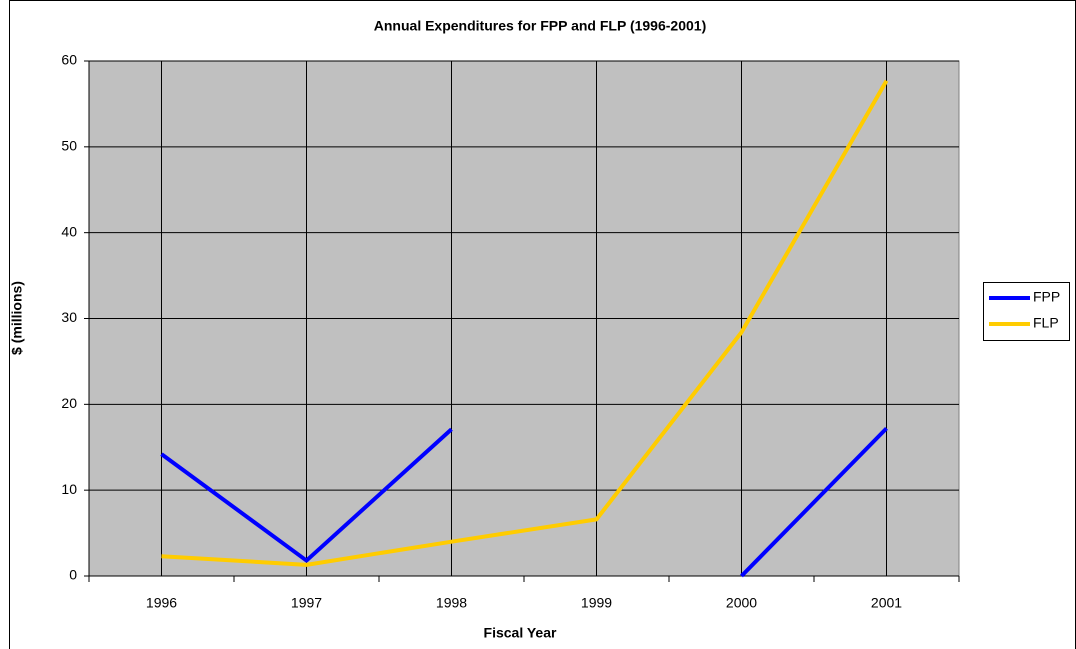 This screenshot has width=1076, height=649. Describe the element at coordinates (17, 318) in the screenshot. I see `y-axis-label: $ (millions)` at that location.